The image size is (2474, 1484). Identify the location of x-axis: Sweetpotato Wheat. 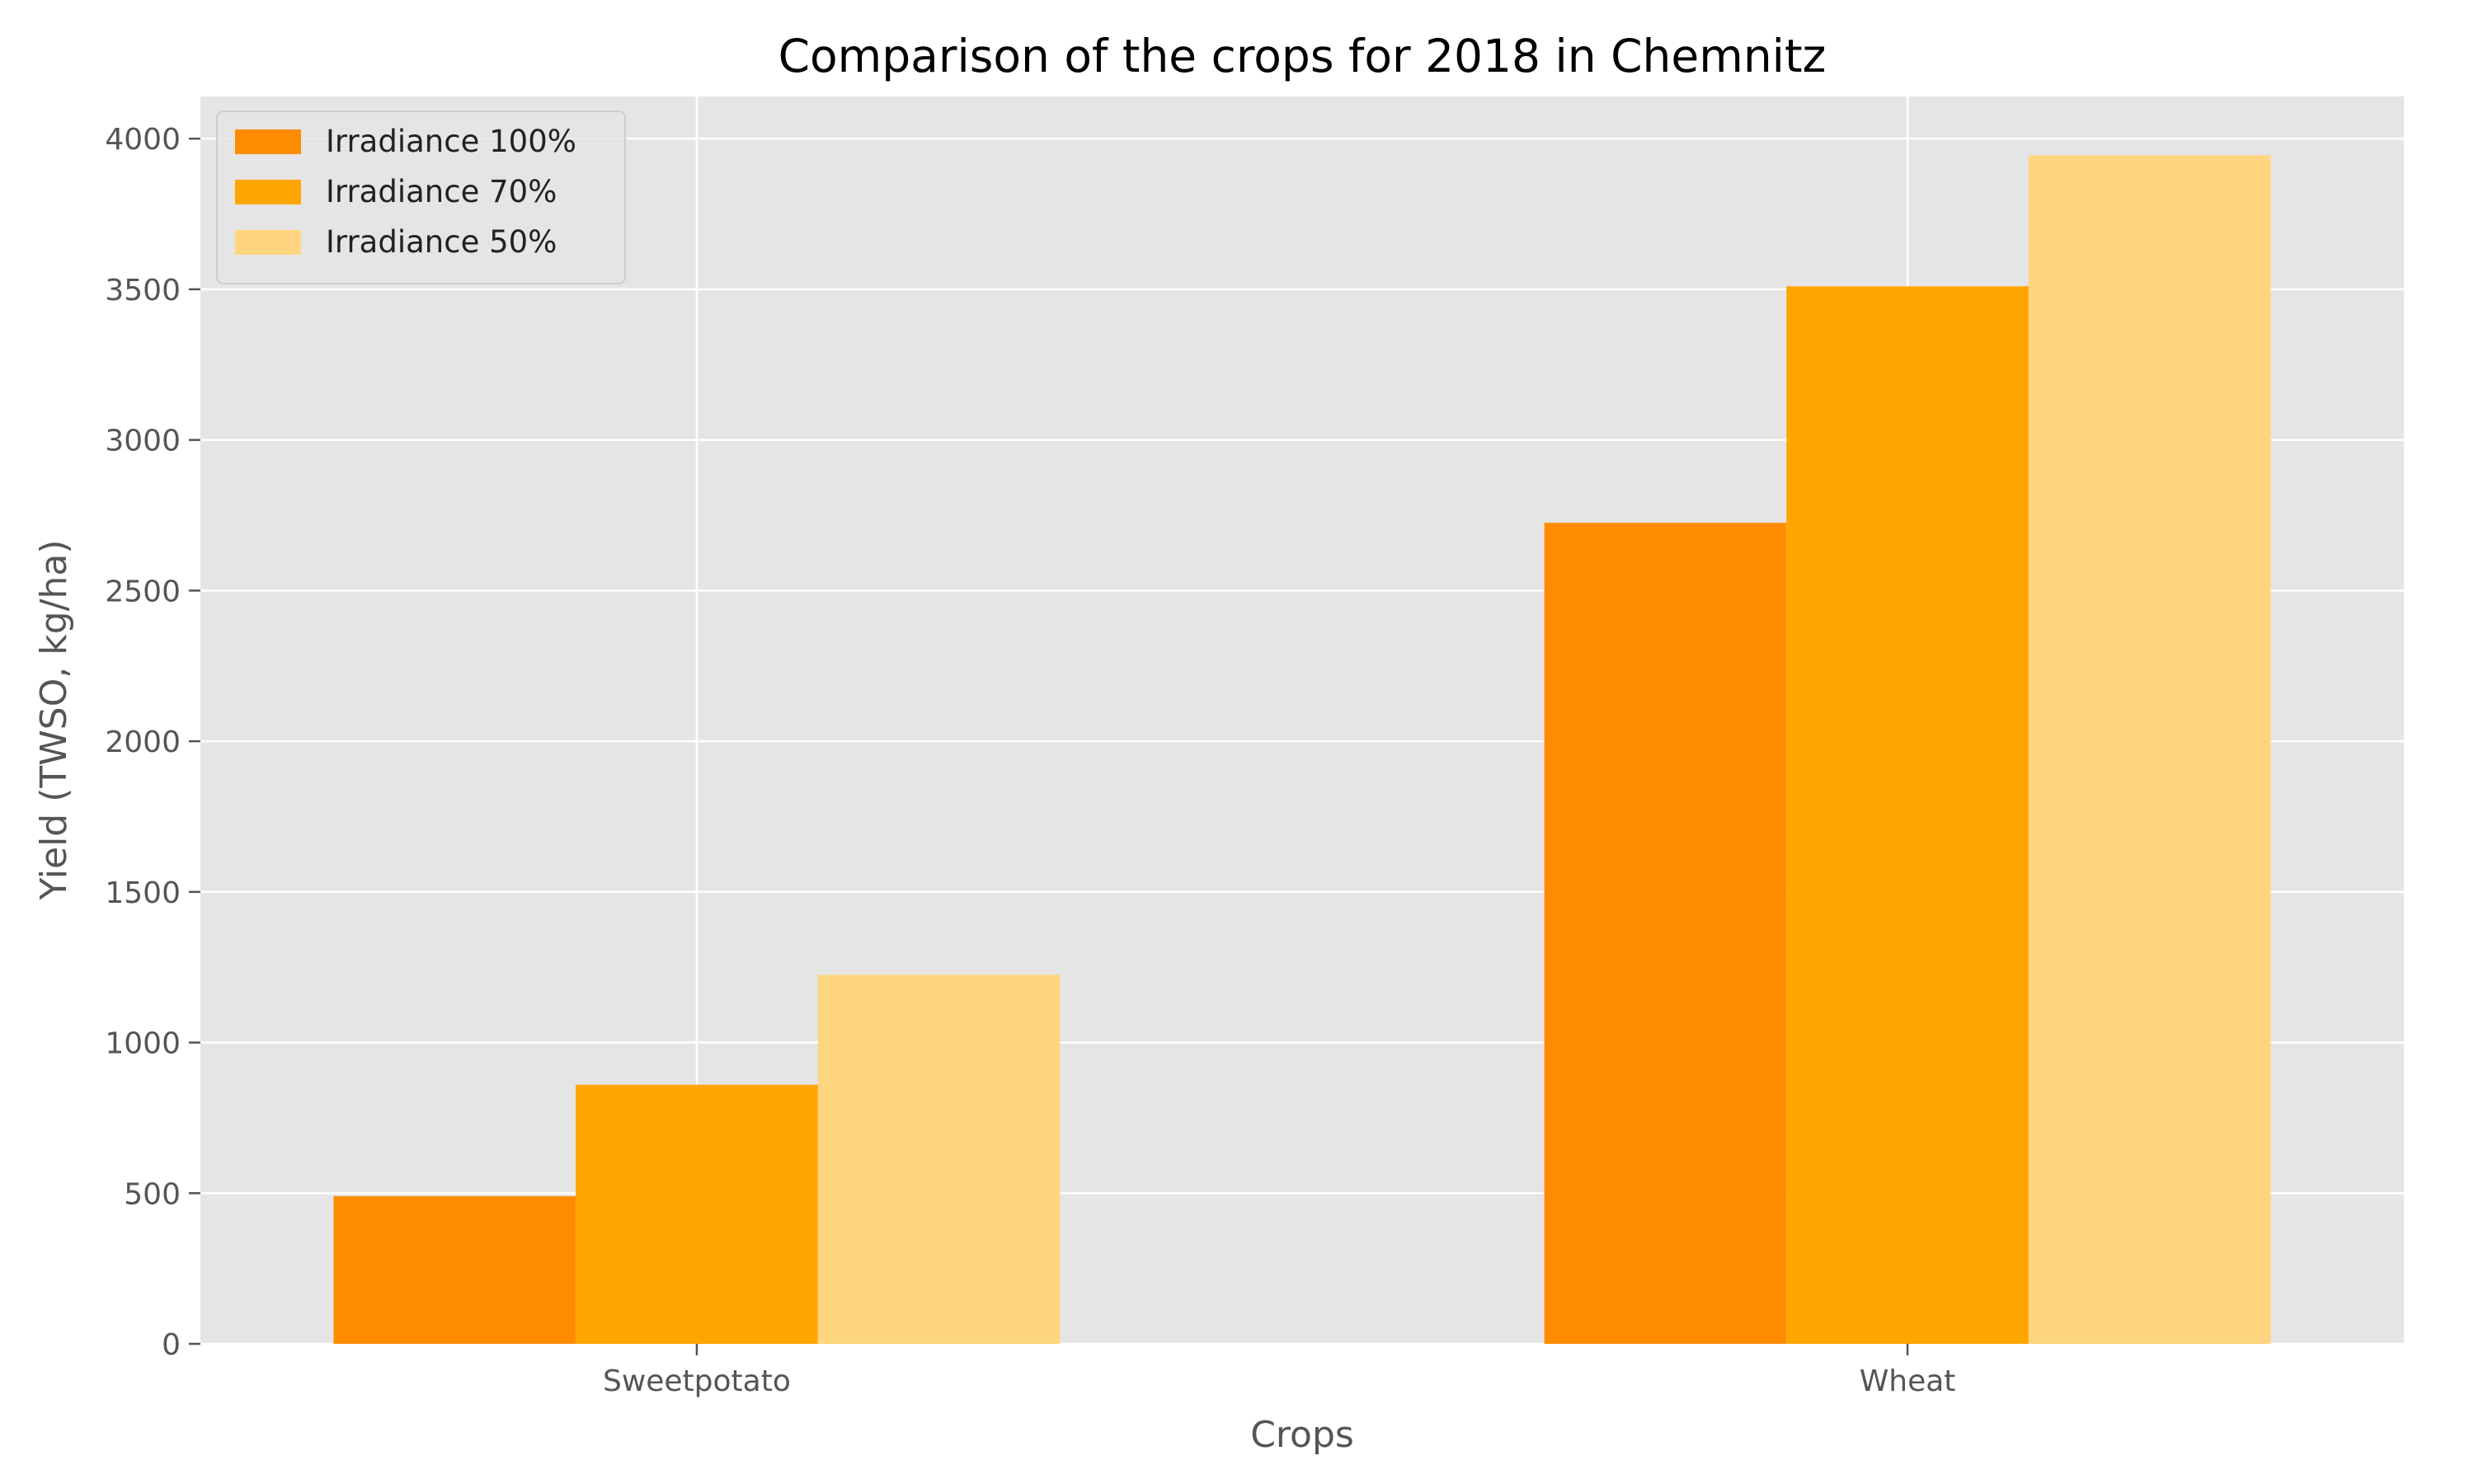
(1279, 1371).